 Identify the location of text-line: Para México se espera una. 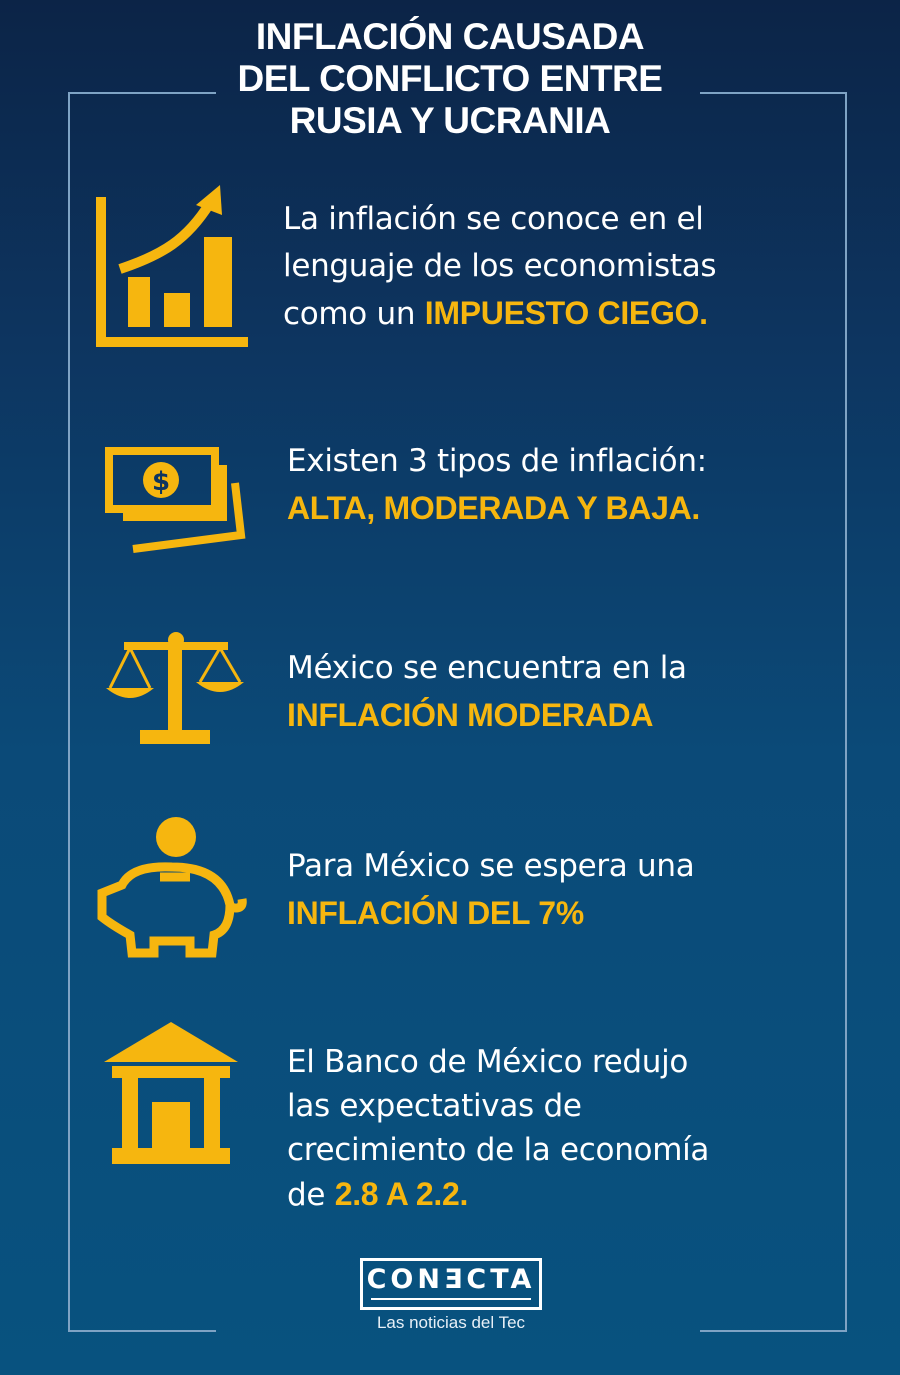
(491, 866).